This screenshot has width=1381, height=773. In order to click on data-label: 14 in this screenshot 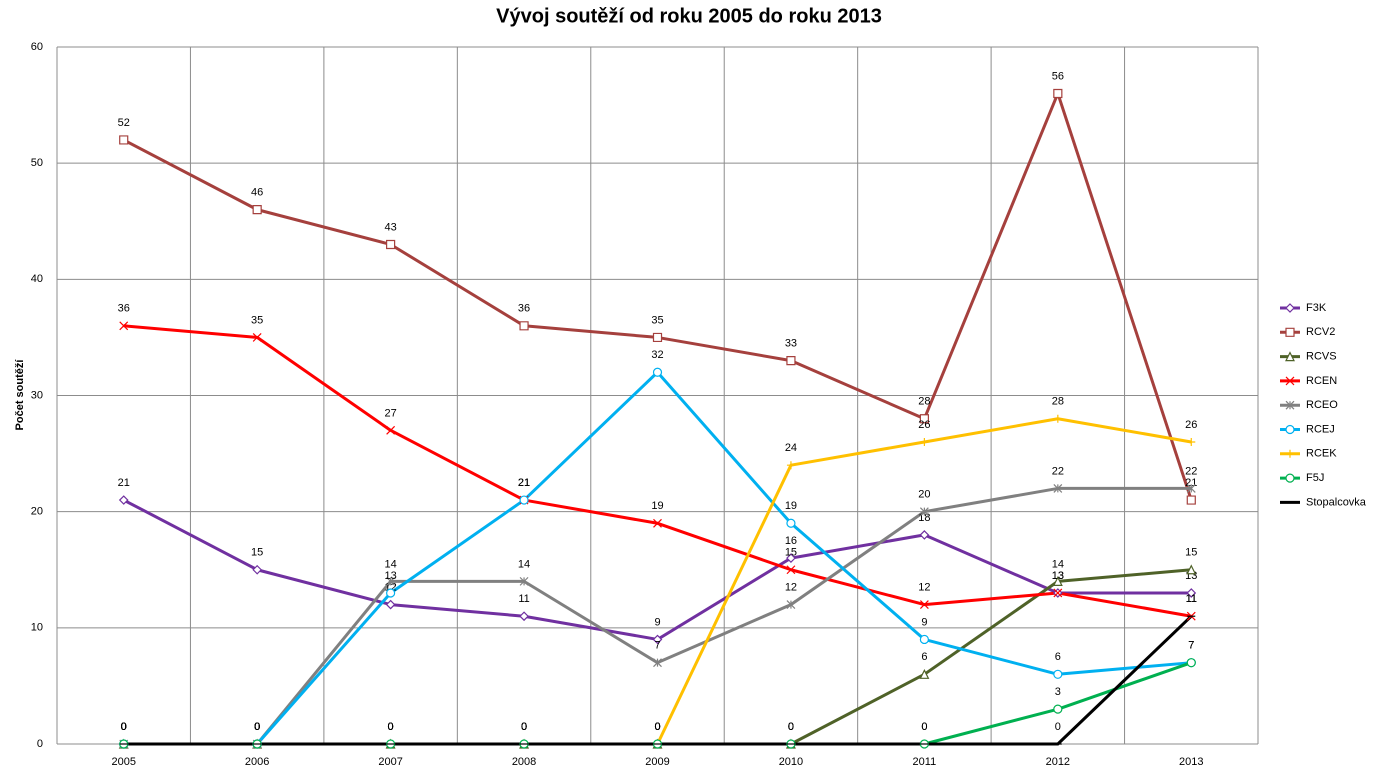, I will do `click(524, 564)`.